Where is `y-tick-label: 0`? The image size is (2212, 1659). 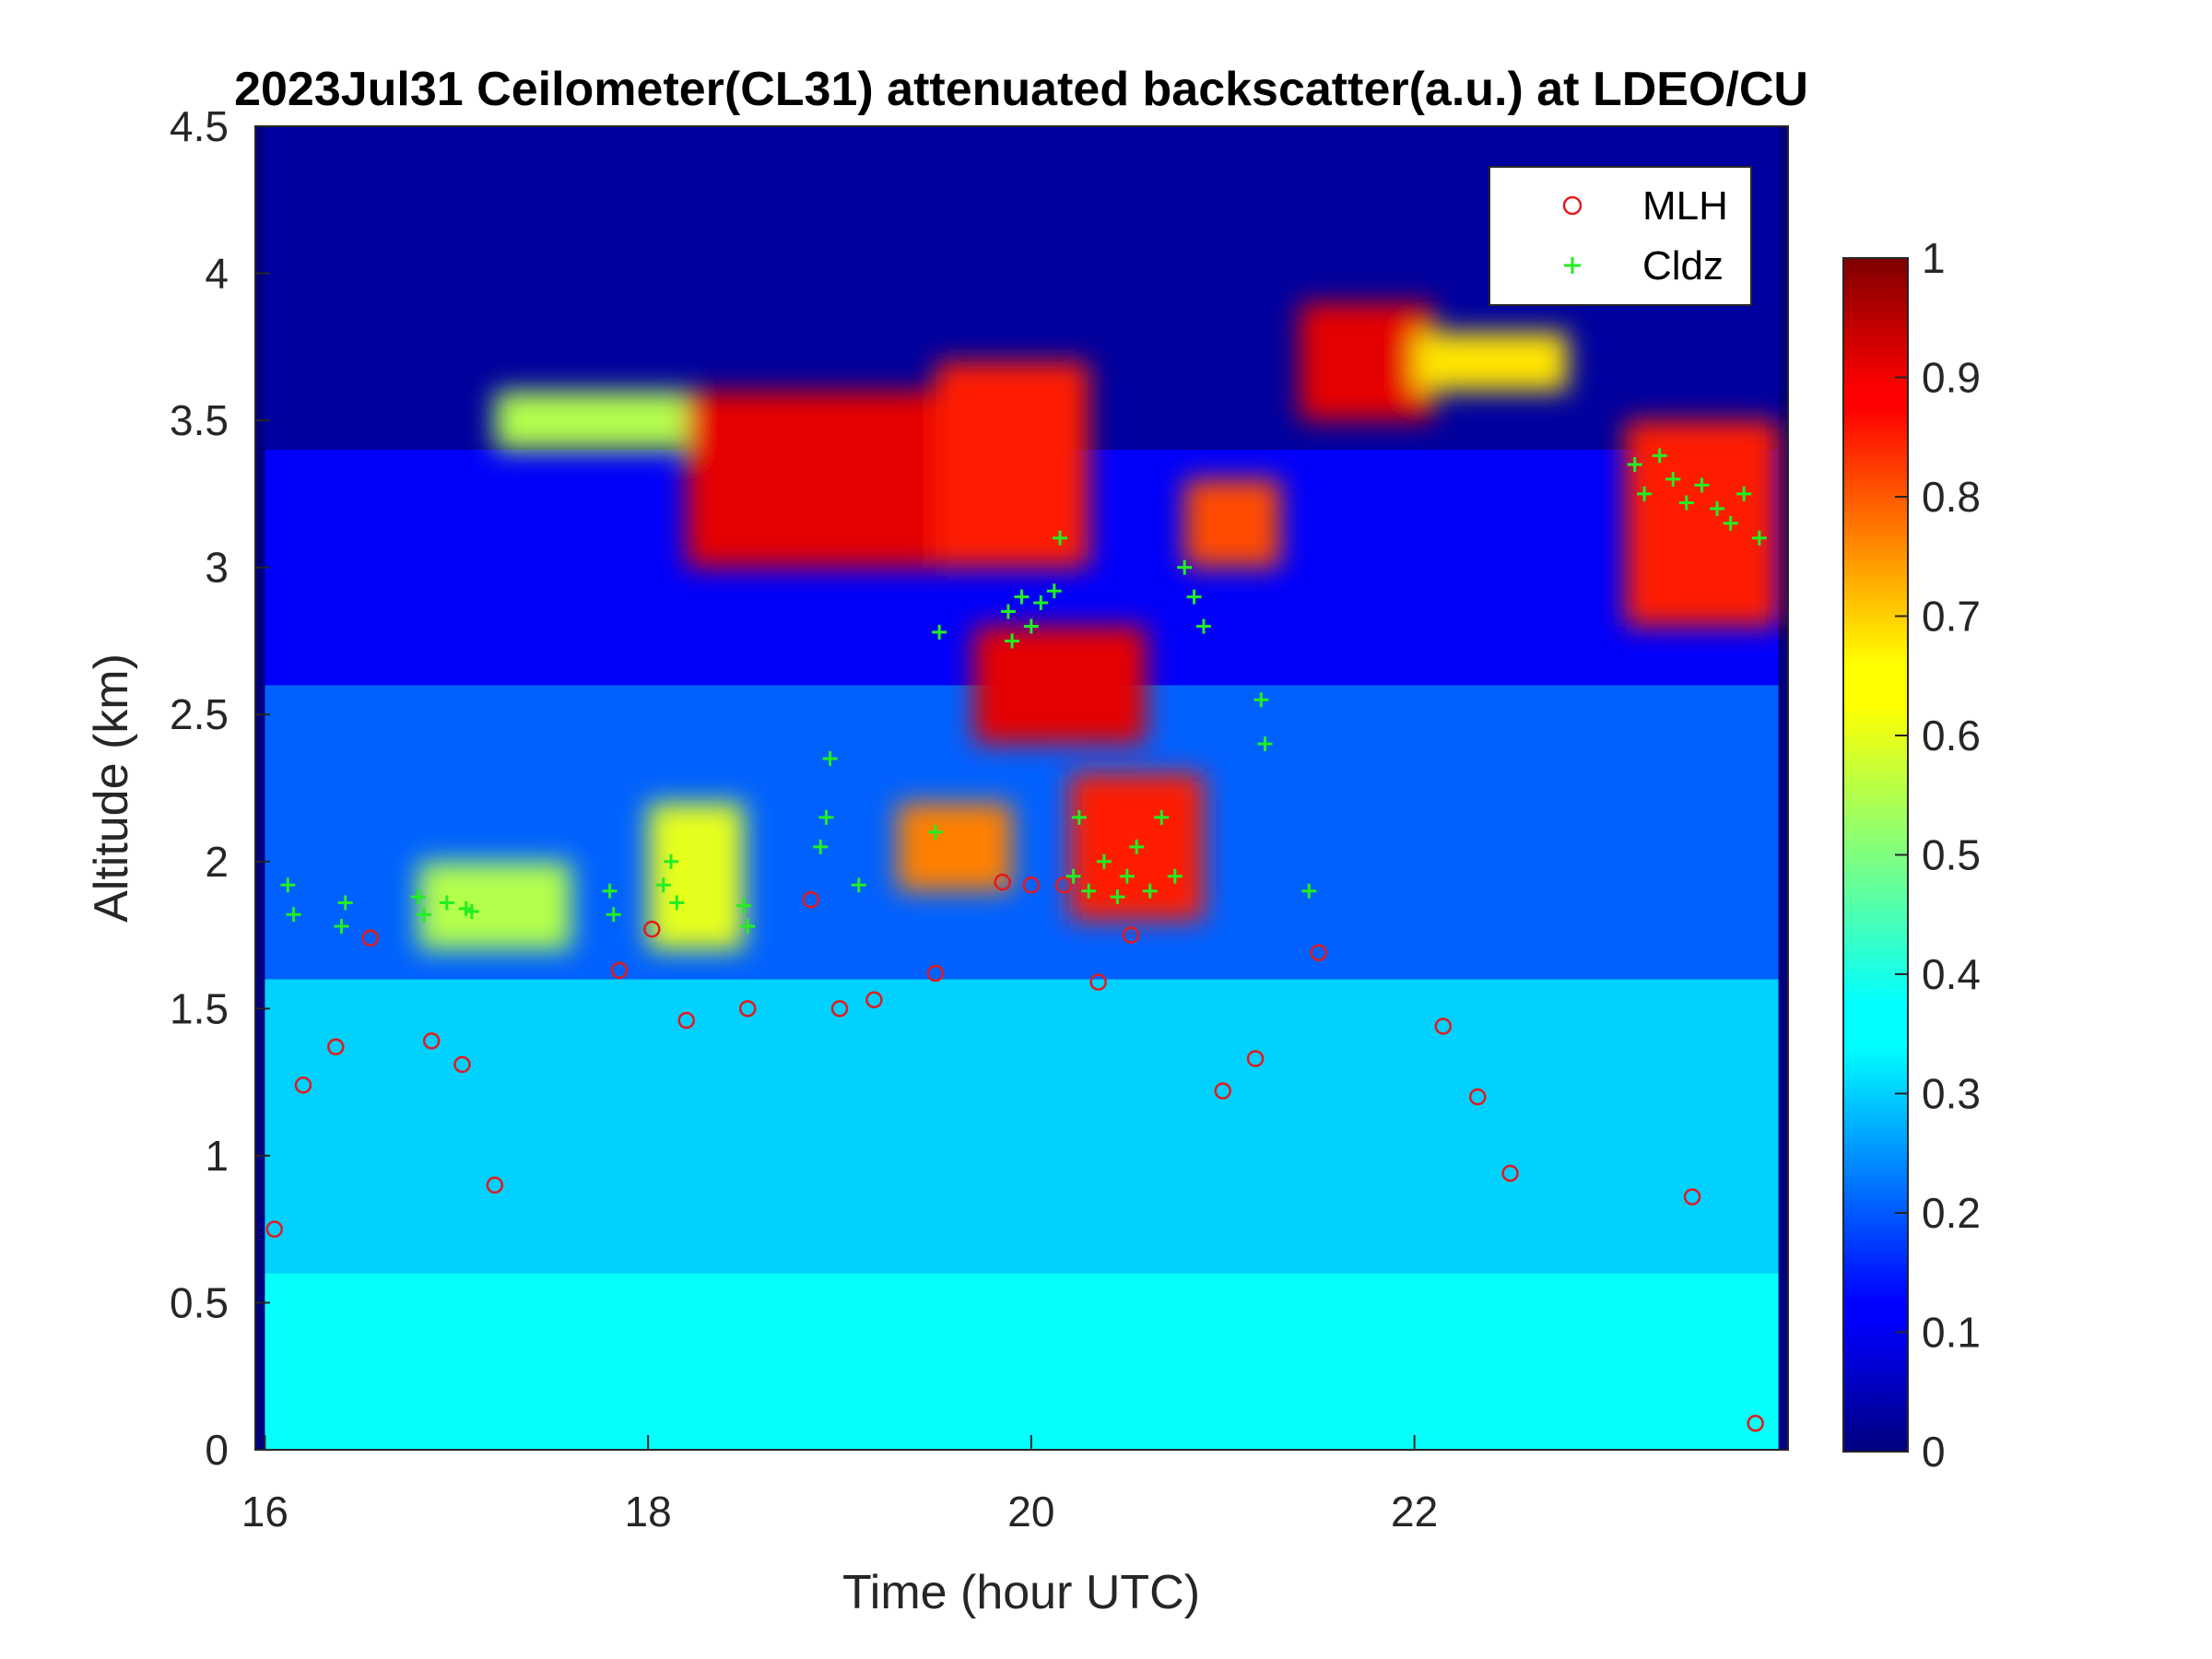 y-tick-label: 0 is located at coordinates (217, 1450).